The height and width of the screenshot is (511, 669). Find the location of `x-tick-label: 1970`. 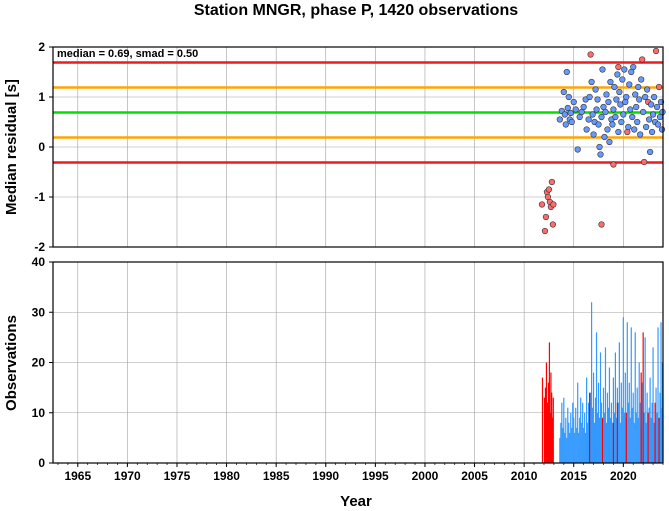

x-tick-label: 1970 is located at coordinates (127, 476).